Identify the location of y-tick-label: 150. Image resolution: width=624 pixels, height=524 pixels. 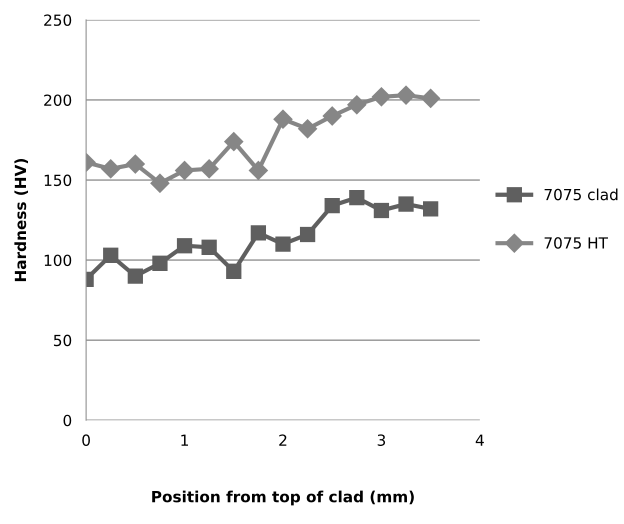
(58, 180).